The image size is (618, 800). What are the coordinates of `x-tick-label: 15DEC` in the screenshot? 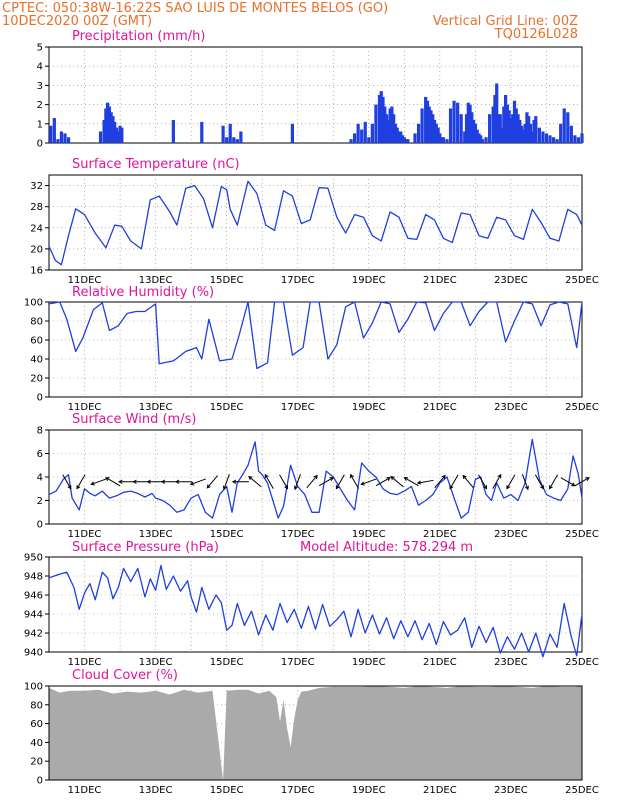 It's located at (227, 280).